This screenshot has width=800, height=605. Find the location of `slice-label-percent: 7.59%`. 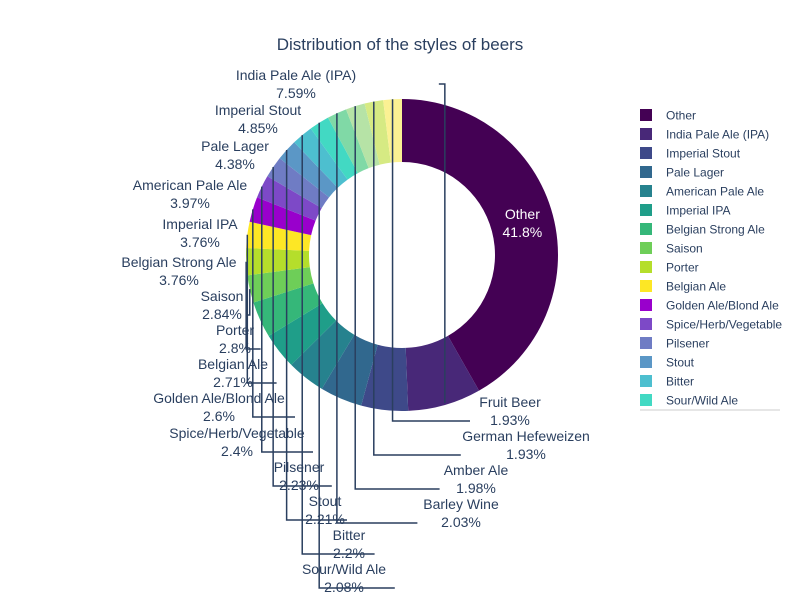

slice-label-percent: 7.59% is located at coordinates (296, 93).